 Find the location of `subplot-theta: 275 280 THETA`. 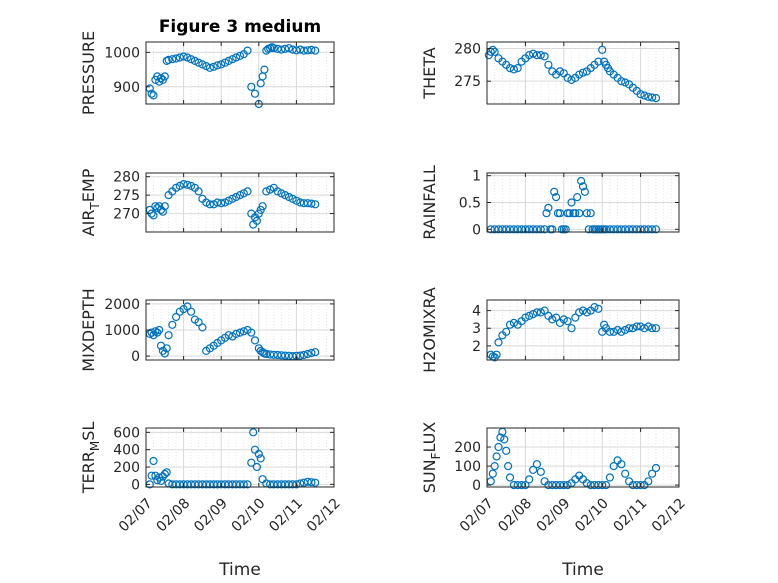

subplot-theta: 275 280 THETA is located at coordinates (550, 73).